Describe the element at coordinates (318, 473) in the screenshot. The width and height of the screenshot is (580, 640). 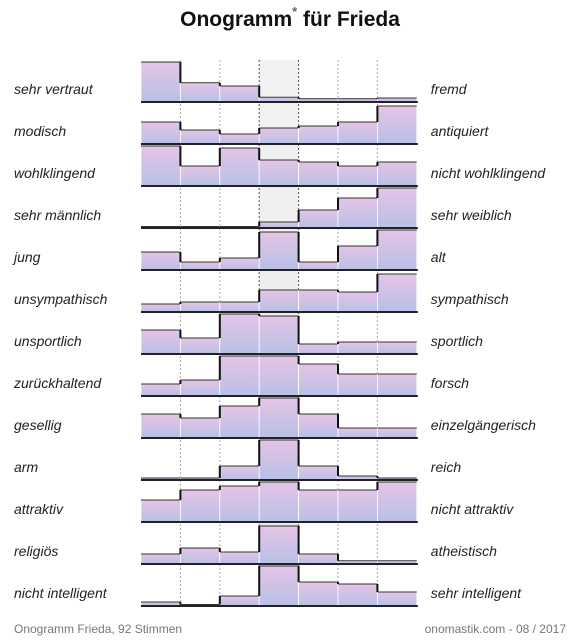
I see `bar-row10-col5` at that location.